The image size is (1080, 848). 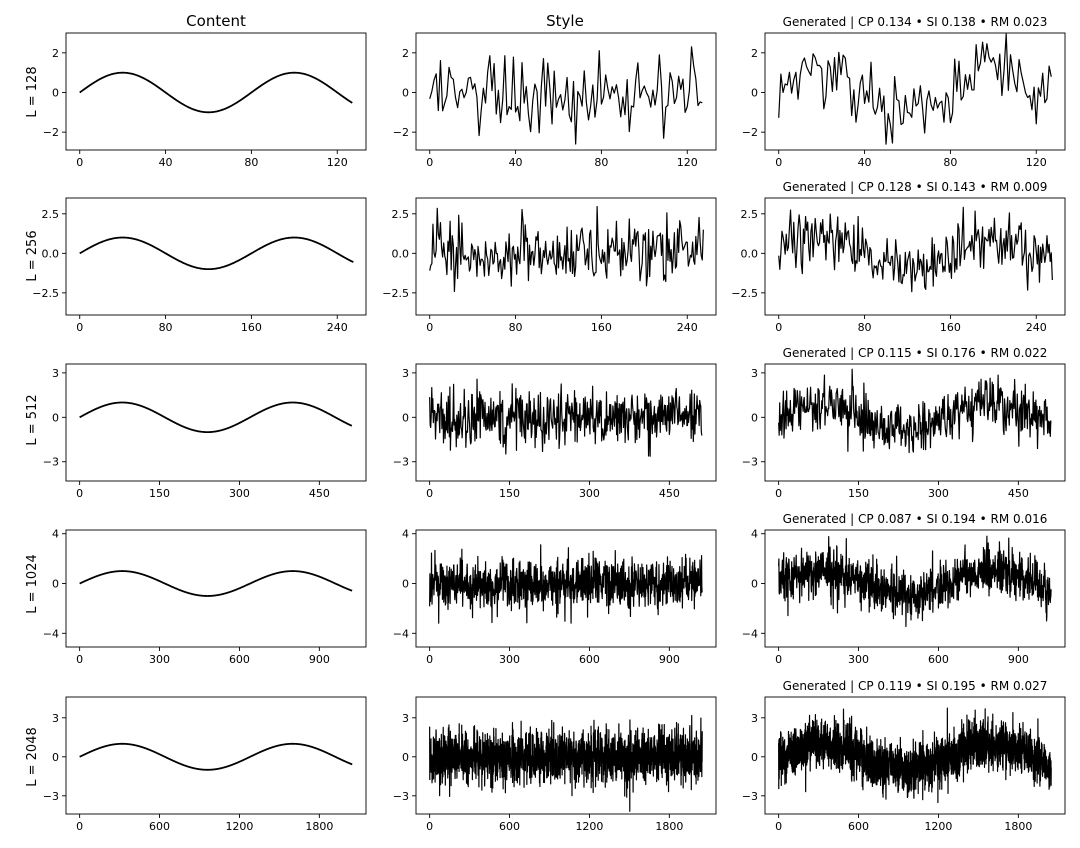 What do you see at coordinates (51, 633) in the screenshot?
I see `y-tick-label: −4` at bounding box center [51, 633].